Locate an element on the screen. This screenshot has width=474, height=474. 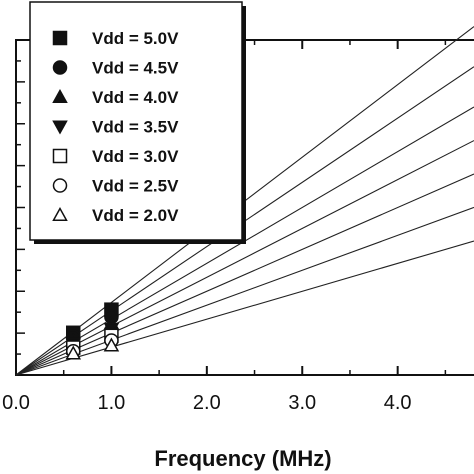
x-tick-label: 0.0 is located at coordinates (16, 403).